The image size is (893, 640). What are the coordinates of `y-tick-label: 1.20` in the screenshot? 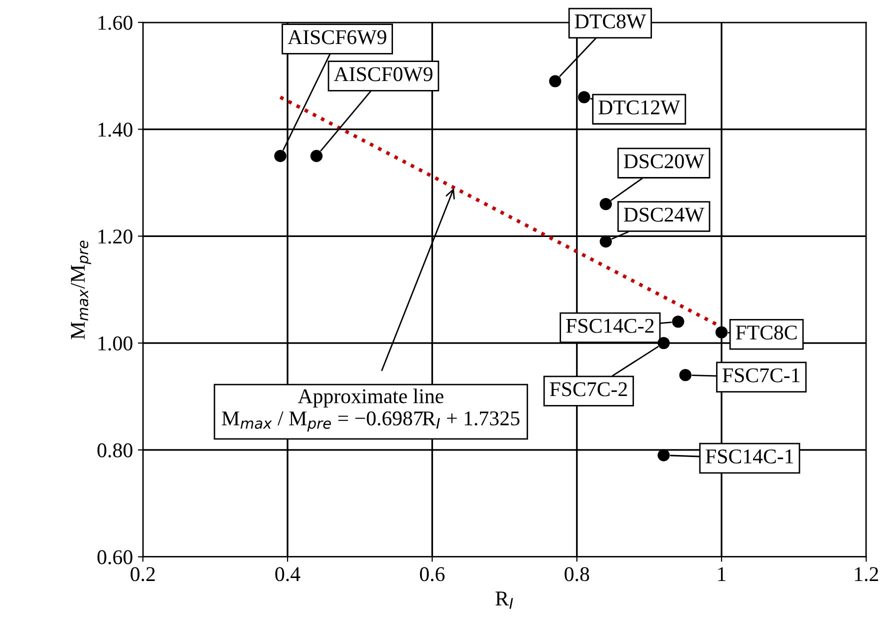 It's located at (115, 237).